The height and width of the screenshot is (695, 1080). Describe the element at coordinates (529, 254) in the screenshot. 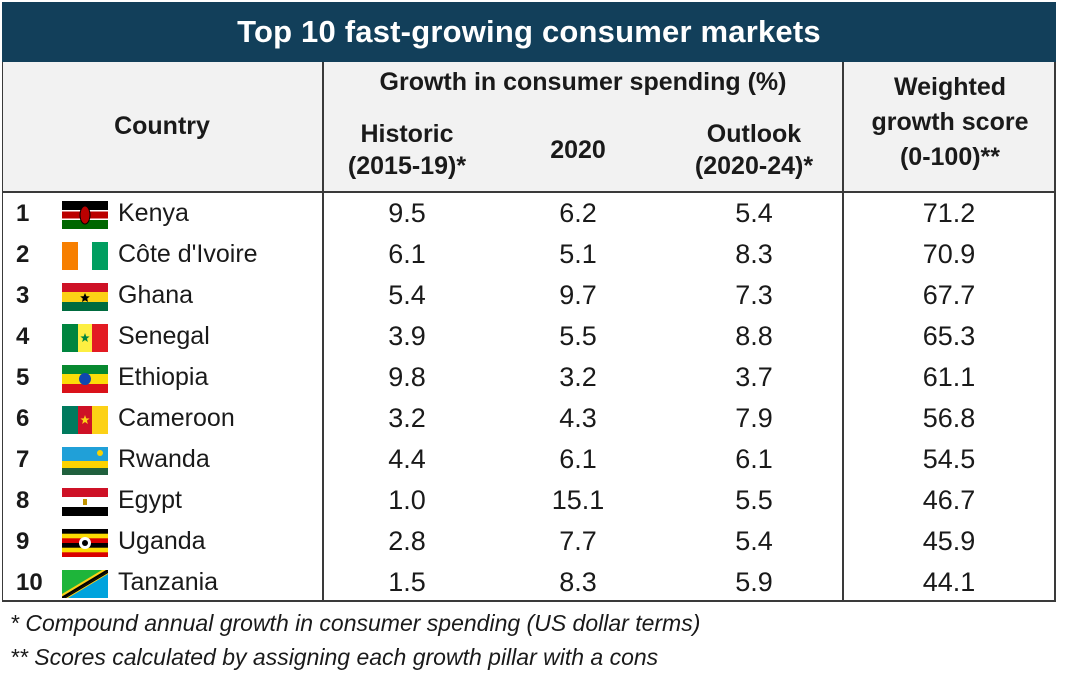

I see `table-row: 2 Côte d'Ivoire 6.1 5.1 8.3 70.9` at that location.